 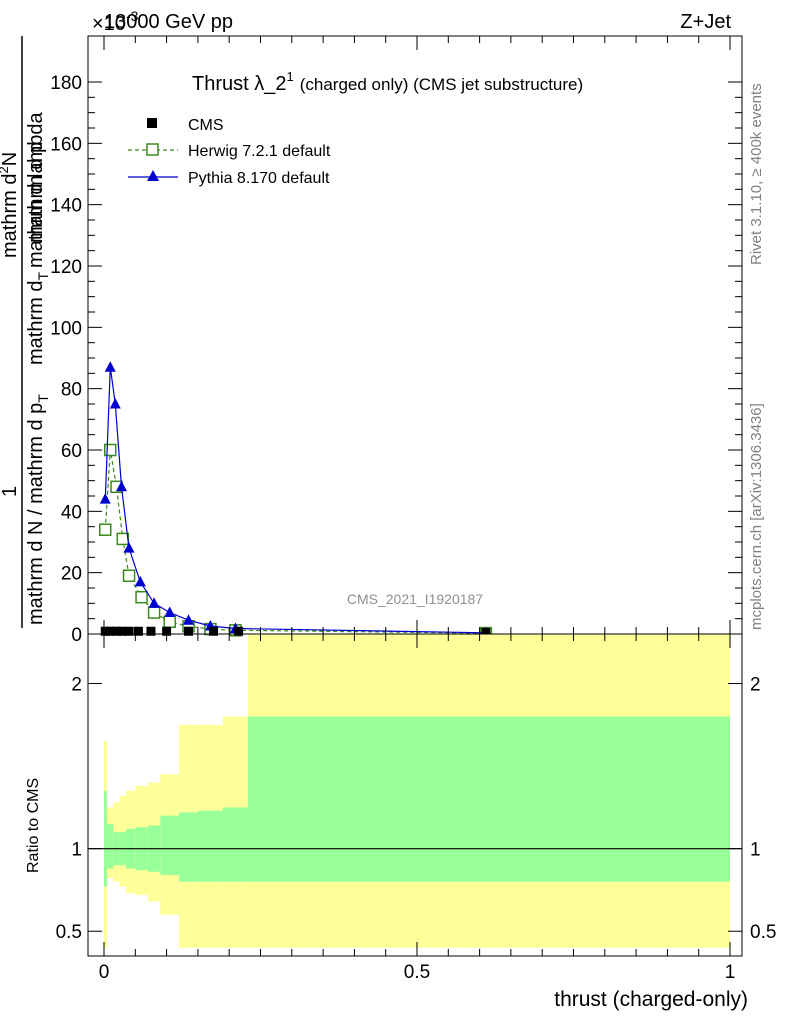 What do you see at coordinates (115, 21) in the screenshot?
I see `exponent-label: ×10⁻³` at bounding box center [115, 21].